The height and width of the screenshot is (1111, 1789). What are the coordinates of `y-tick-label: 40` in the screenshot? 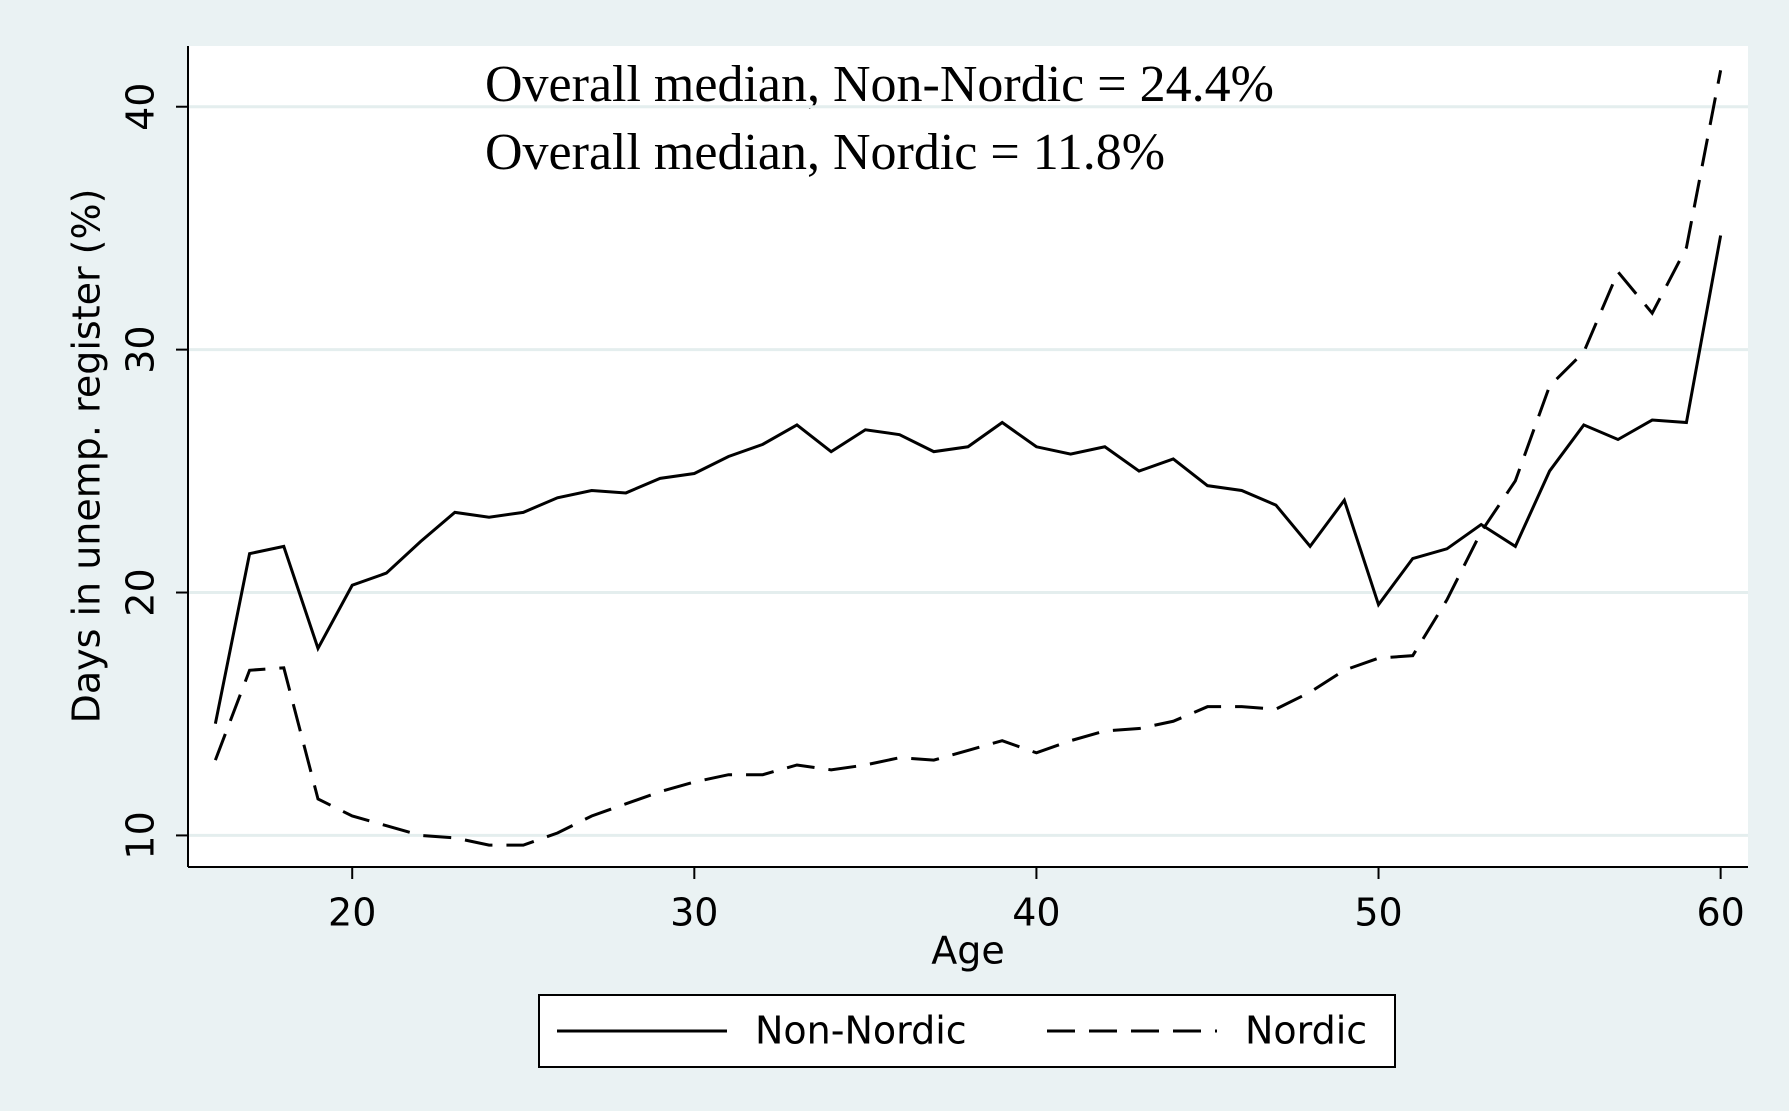 It's located at (141, 107).